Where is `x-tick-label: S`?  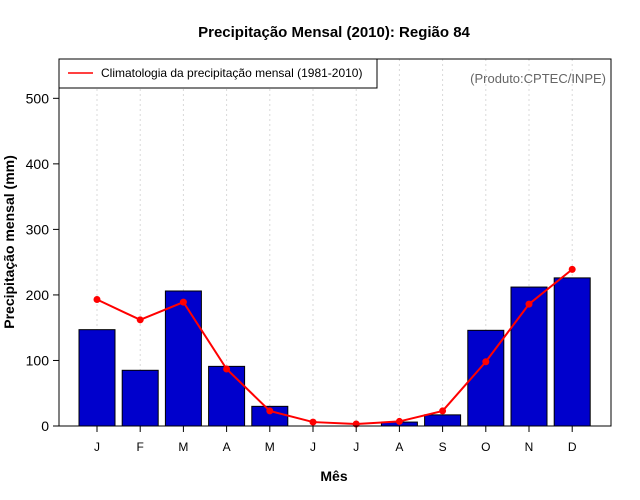
x-tick-label: S is located at coordinates (443, 447).